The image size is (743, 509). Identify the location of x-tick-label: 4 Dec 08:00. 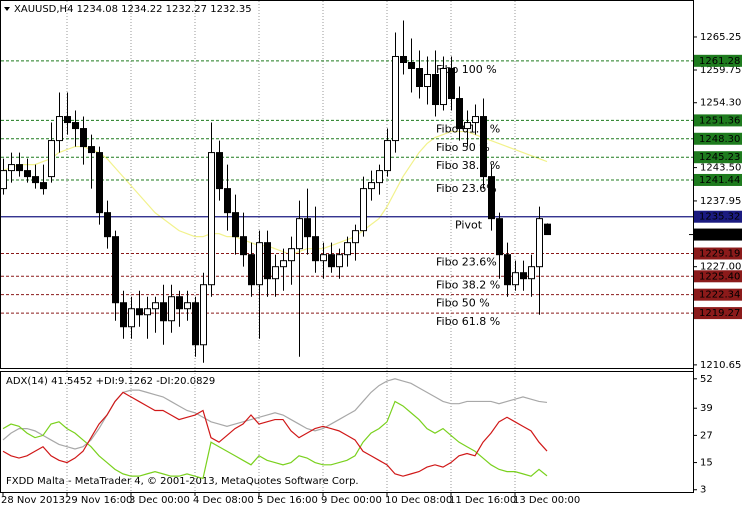
(223, 500).